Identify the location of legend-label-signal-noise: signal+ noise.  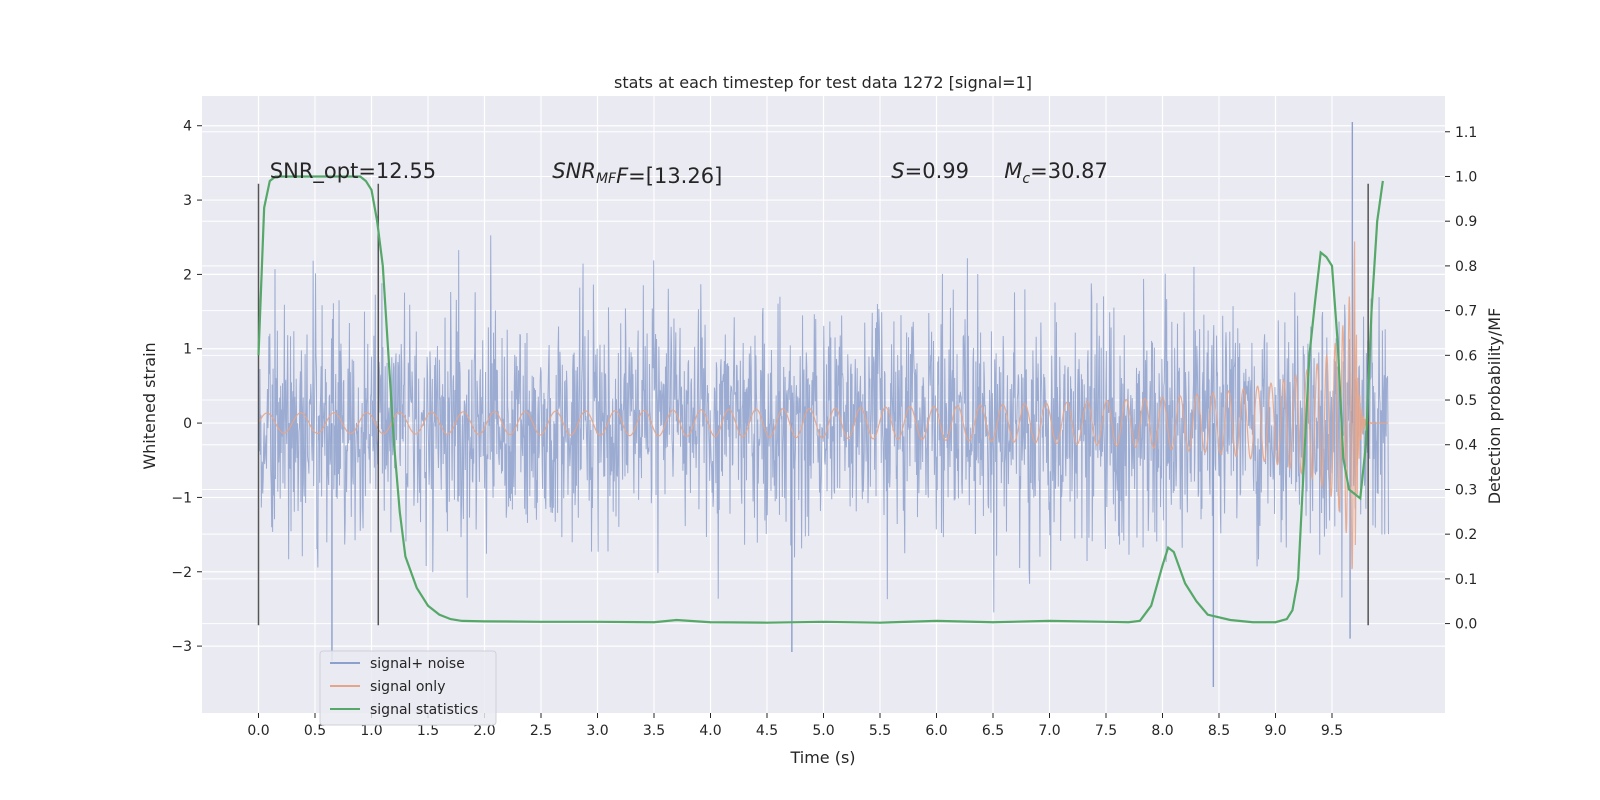
(417, 664).